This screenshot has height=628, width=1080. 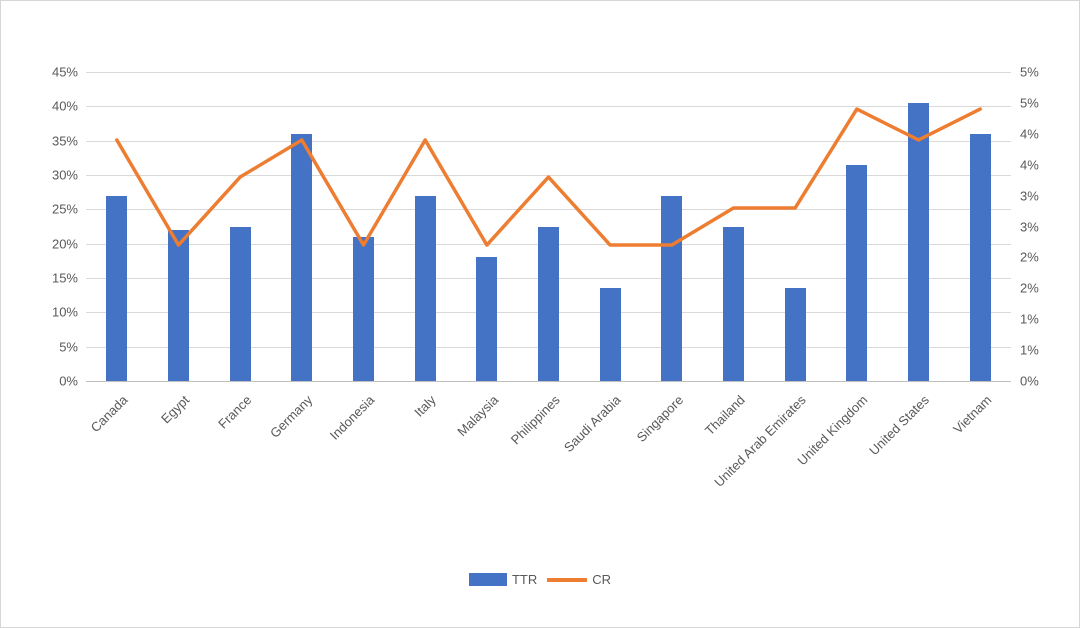 What do you see at coordinates (524, 579) in the screenshot?
I see `legend-ttr-label: TTR` at bounding box center [524, 579].